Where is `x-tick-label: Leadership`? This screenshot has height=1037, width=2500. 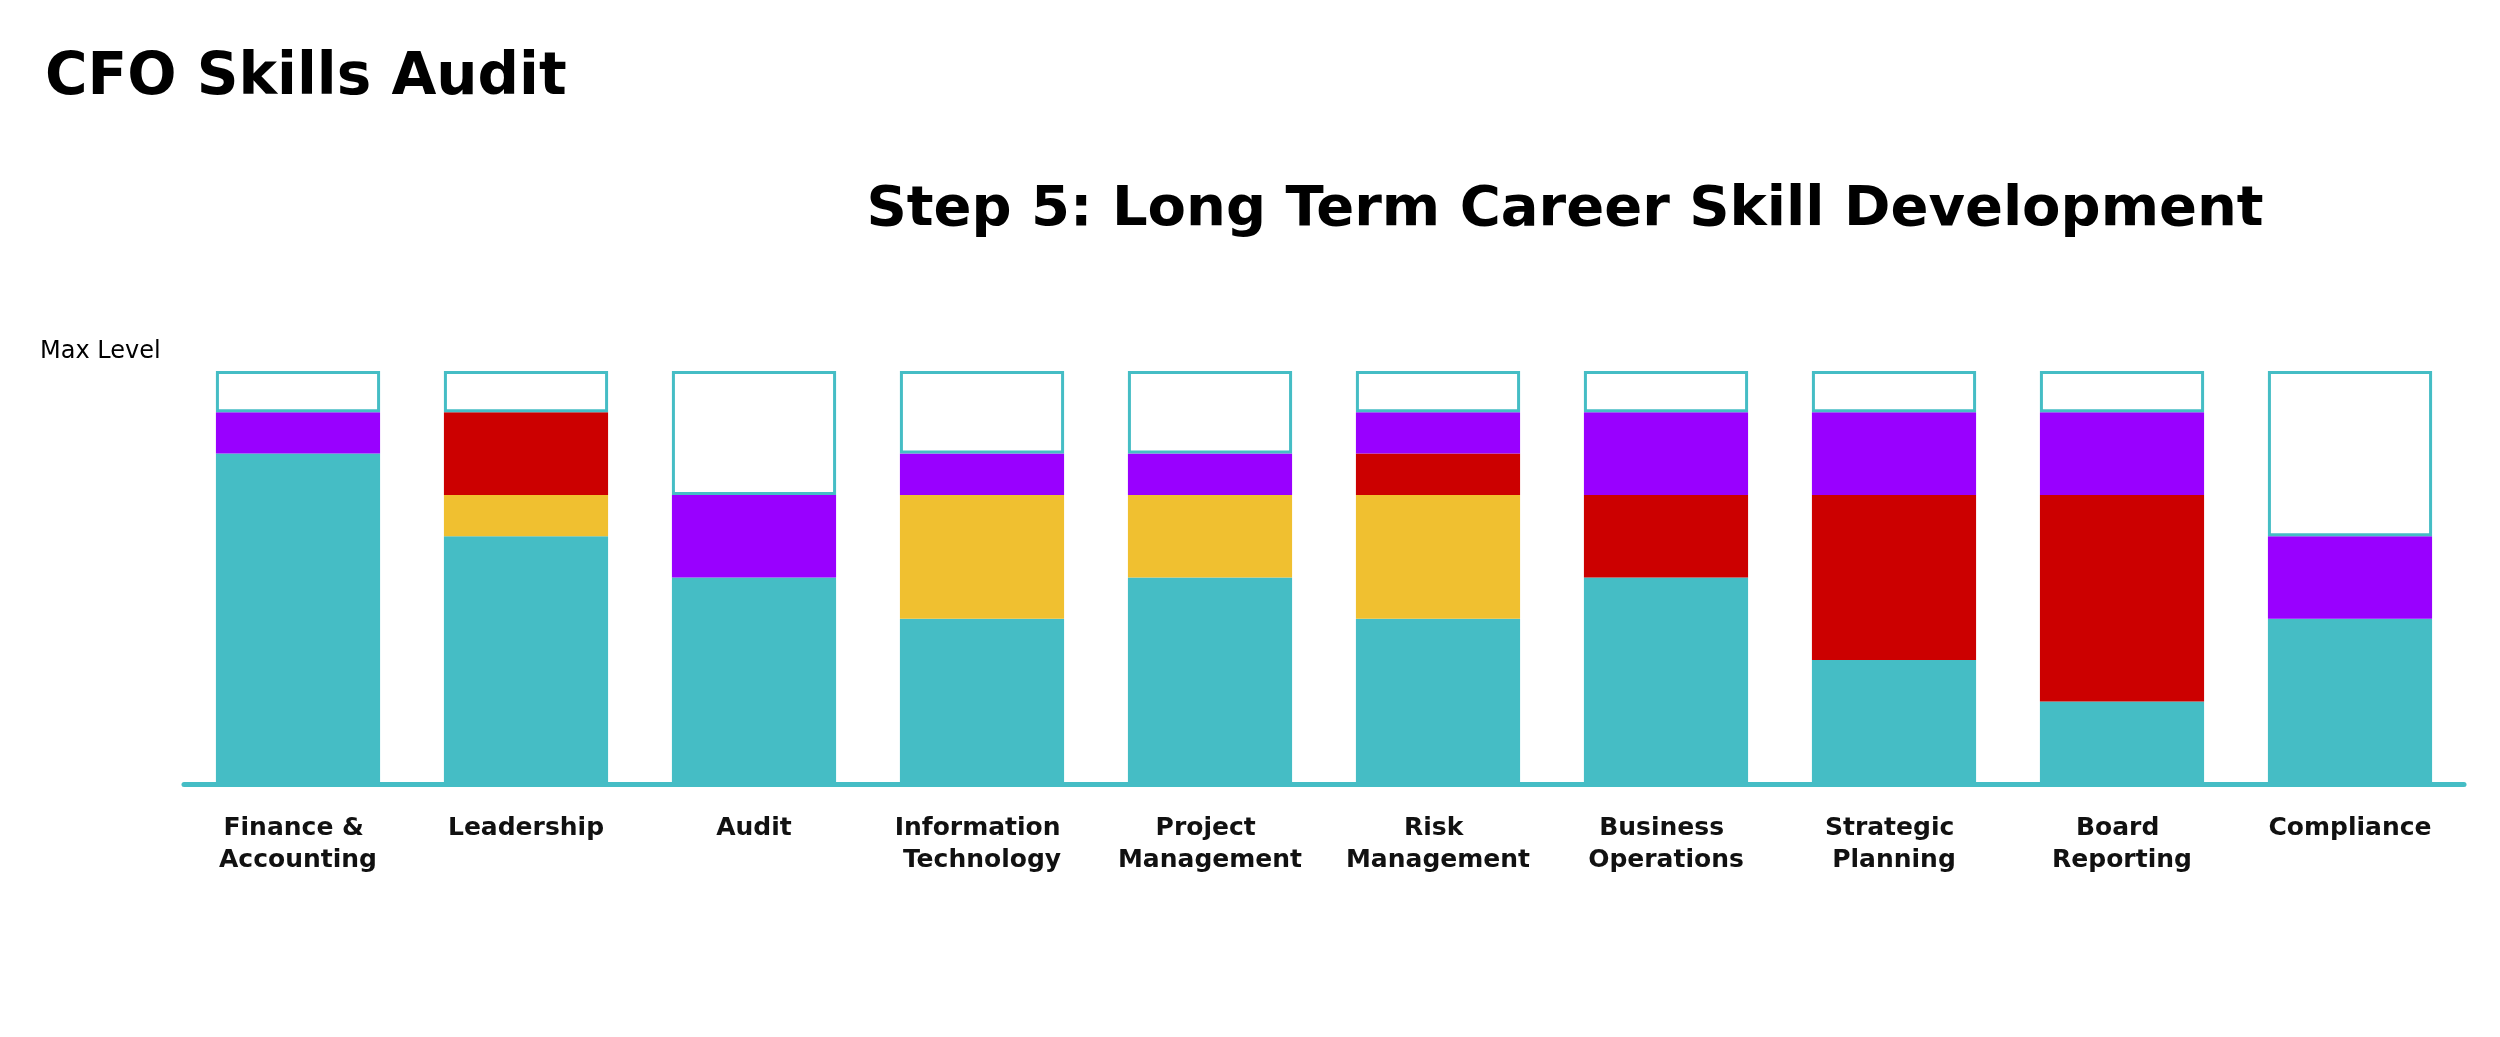
x-tick-label: Leadership is located at coordinates (526, 826).